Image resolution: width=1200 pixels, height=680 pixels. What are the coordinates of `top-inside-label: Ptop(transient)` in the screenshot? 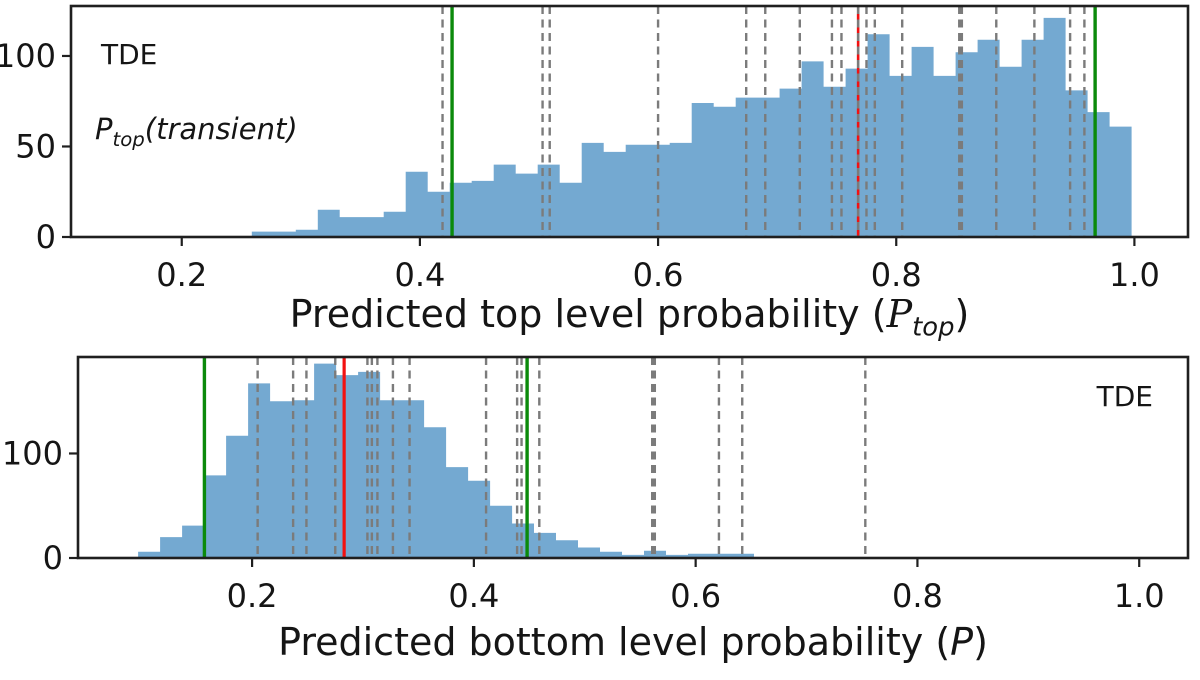 It's located at (196, 130).